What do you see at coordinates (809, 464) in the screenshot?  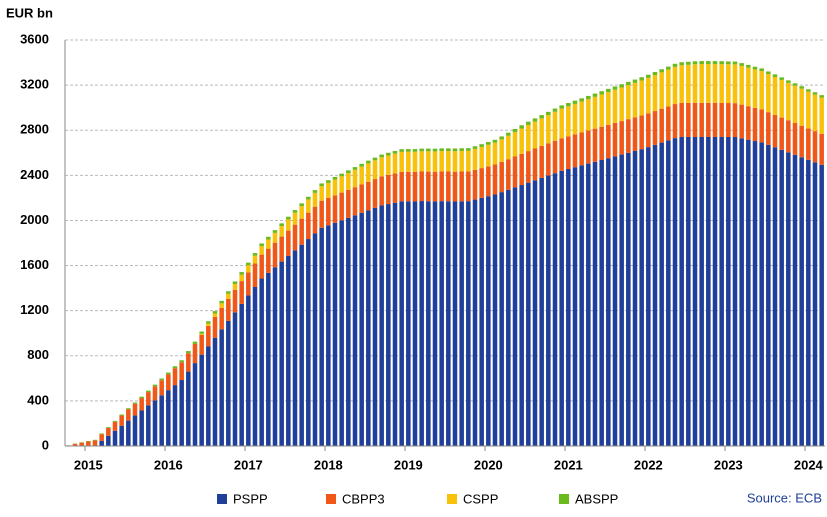 I see `x-tick-label: 2024` at bounding box center [809, 464].